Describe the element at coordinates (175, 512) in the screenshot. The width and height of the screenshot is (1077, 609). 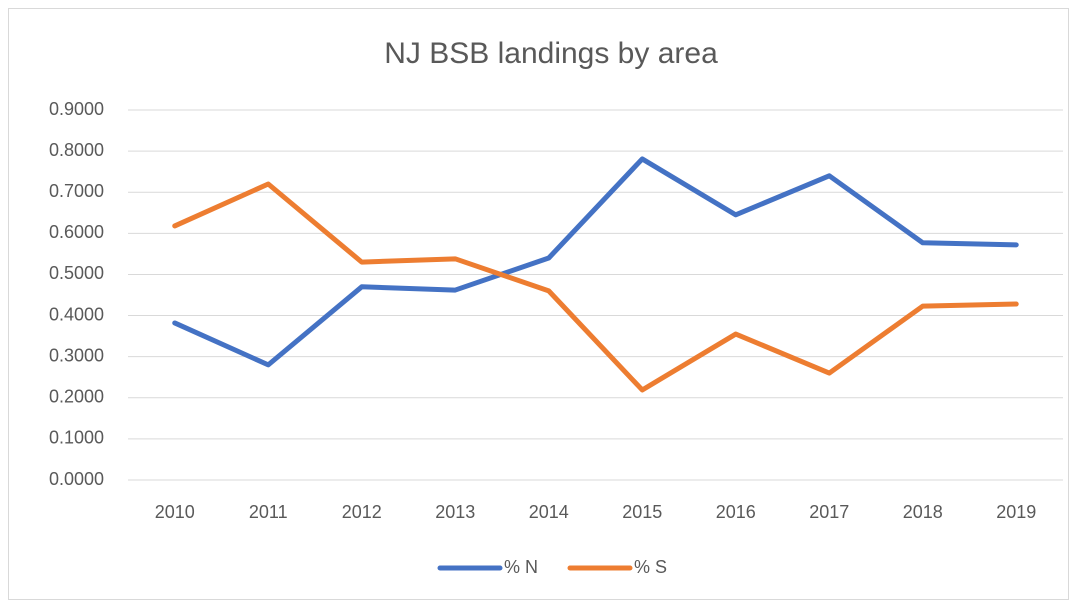
I see `x-tick-label: 2010` at that location.